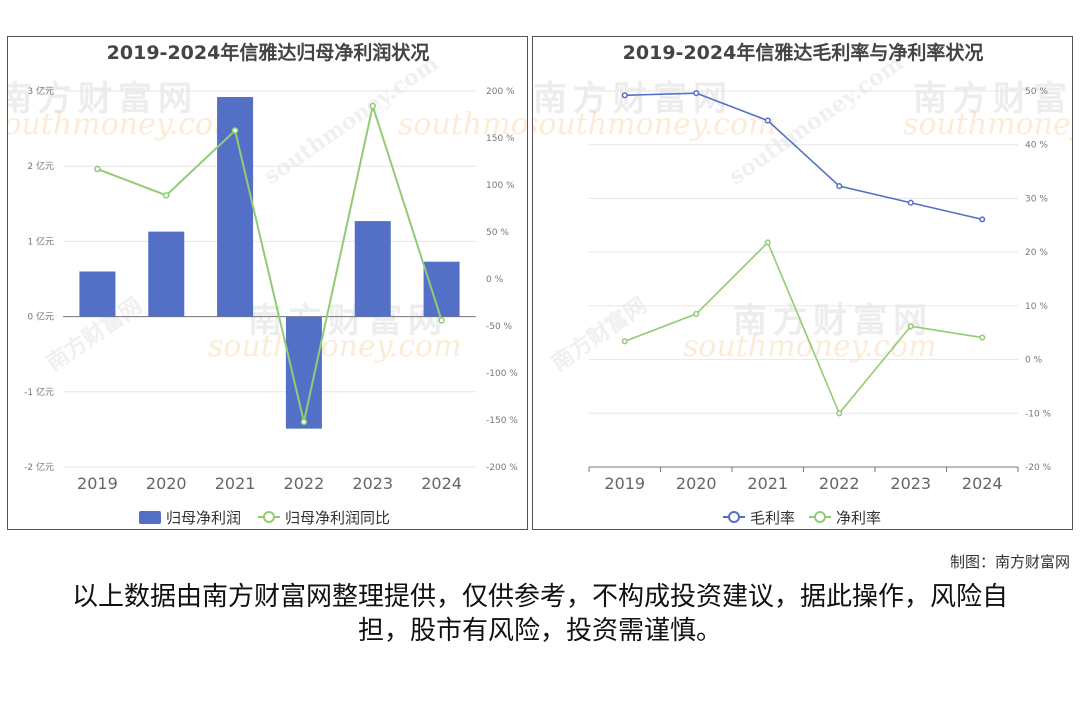  What do you see at coordinates (1009, 562) in the screenshot?
I see `chart-credit: 制图：南方财富网` at bounding box center [1009, 562].